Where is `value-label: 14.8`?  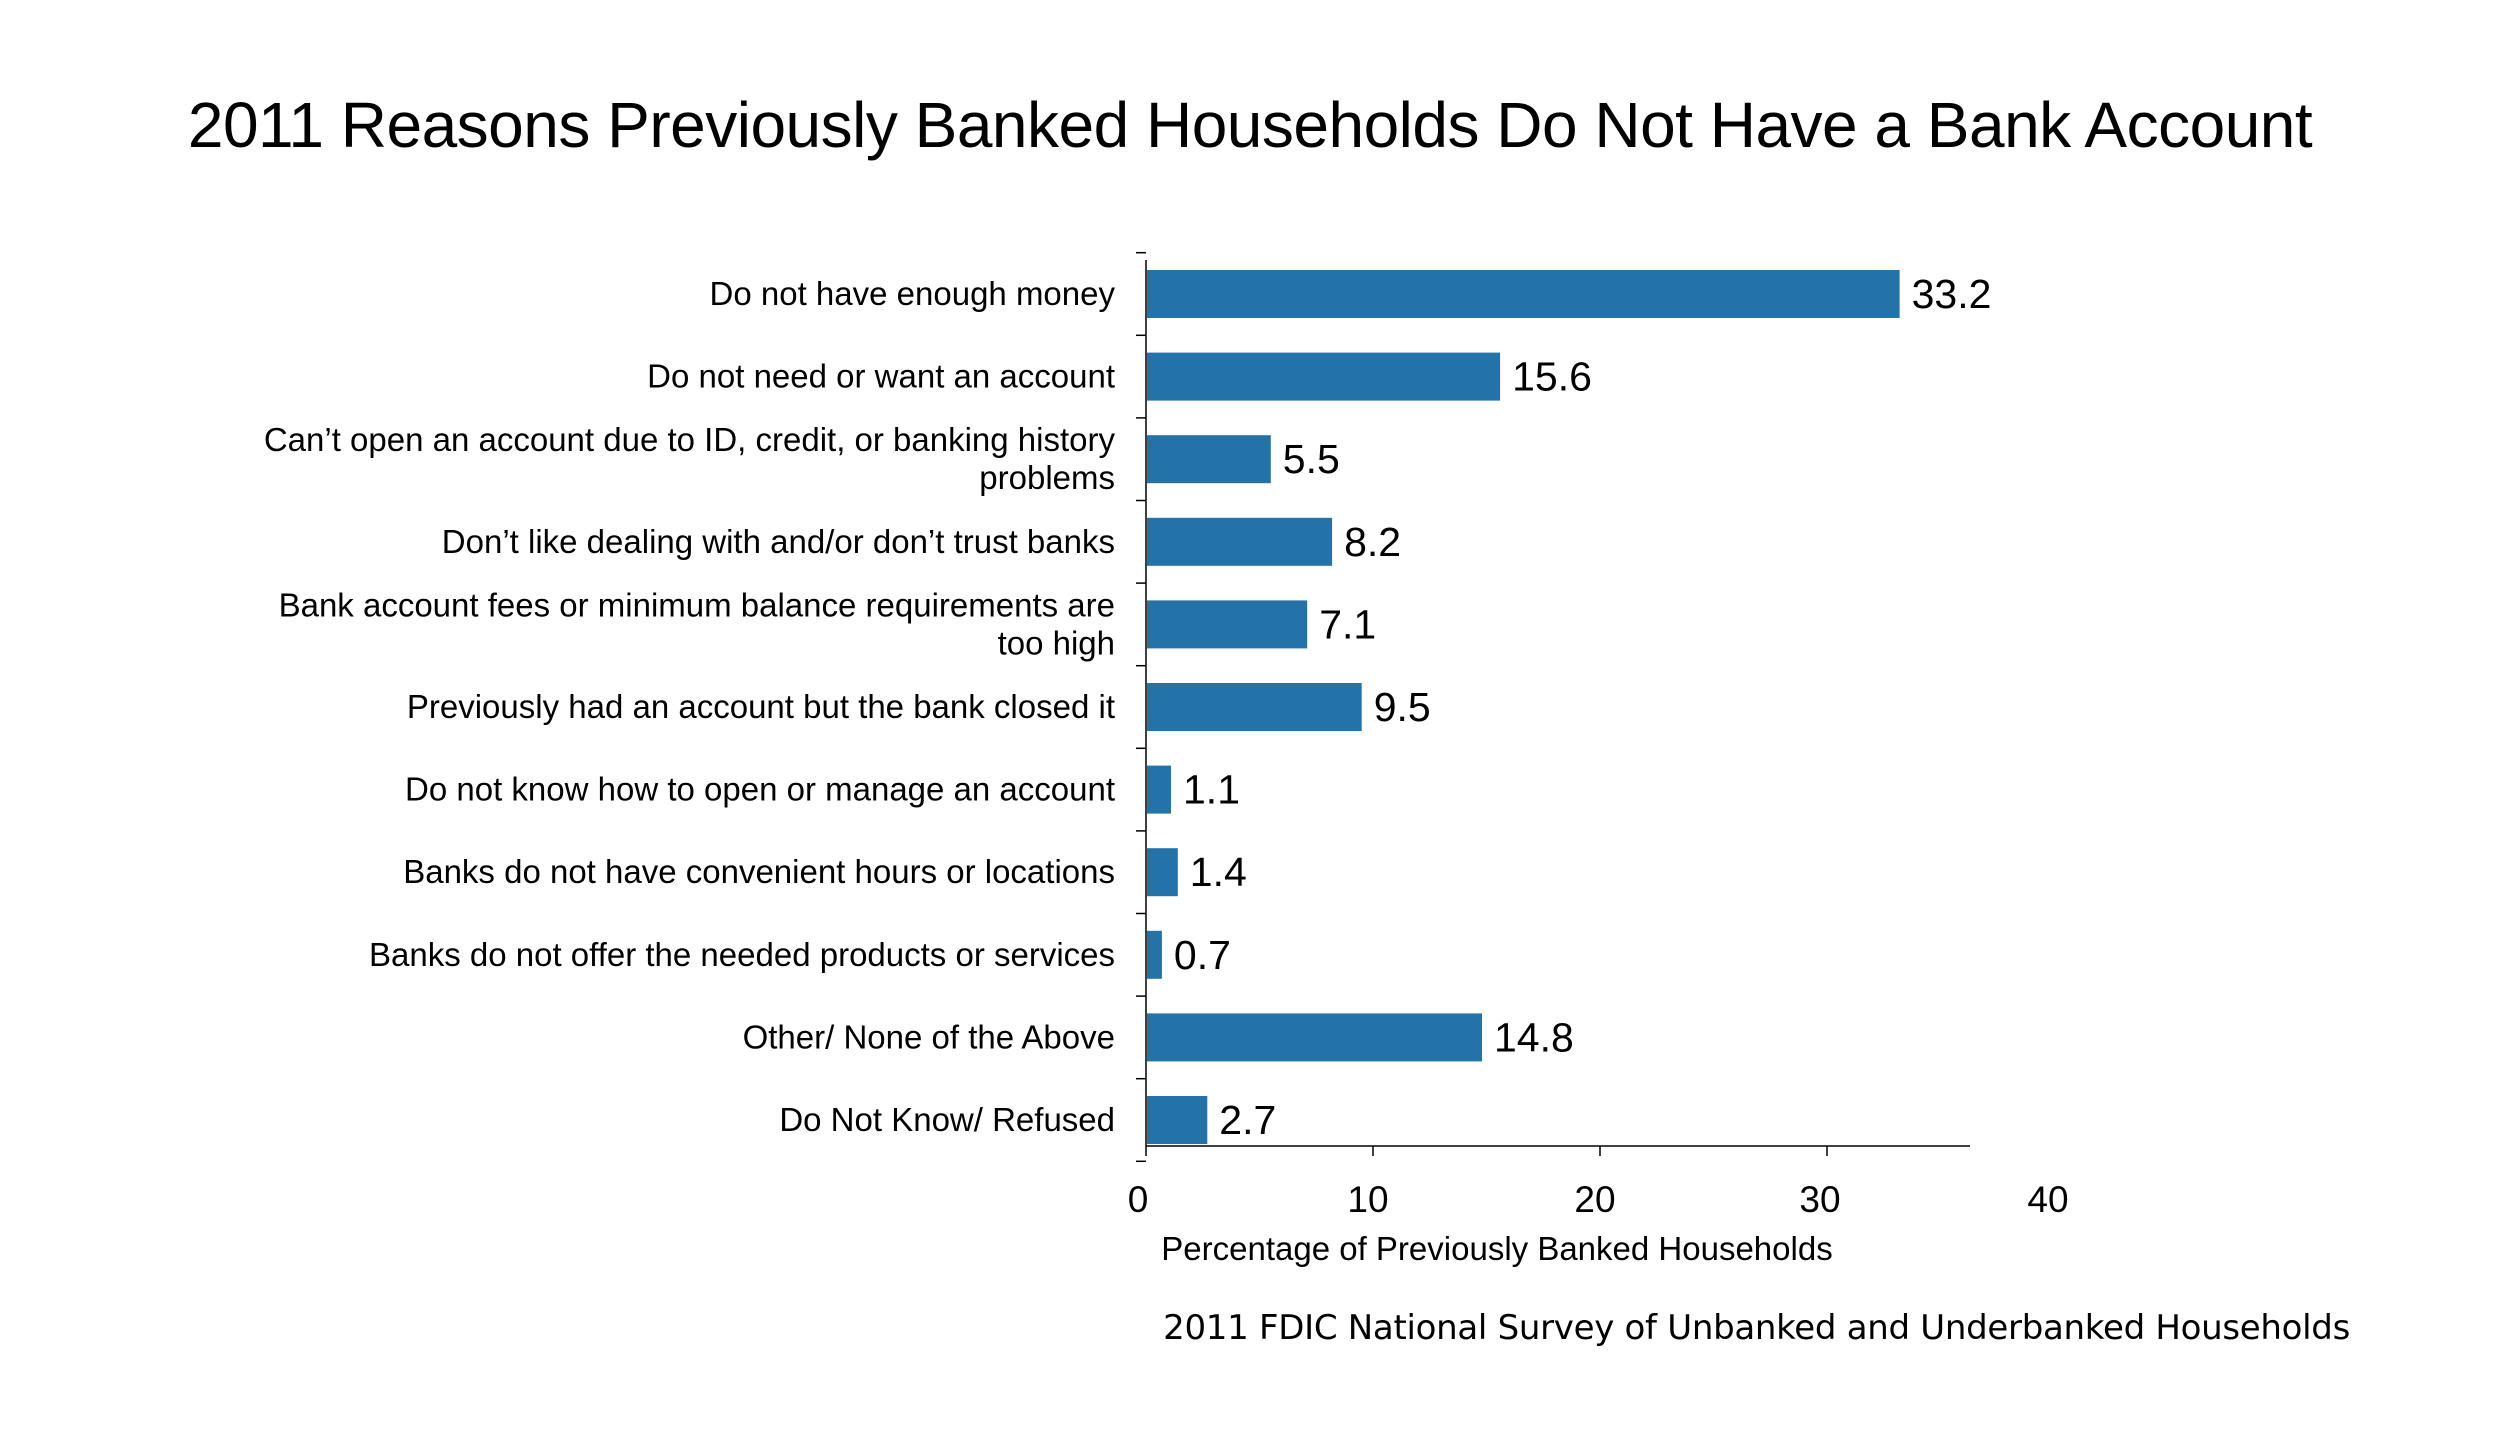 value-label: 14.8 is located at coordinates (1534, 1037).